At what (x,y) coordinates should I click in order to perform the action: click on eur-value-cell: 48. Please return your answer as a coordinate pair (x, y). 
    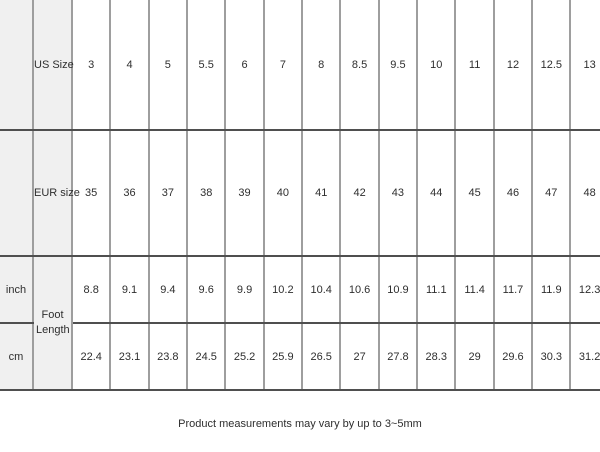
    Looking at the image, I should click on (585, 193).